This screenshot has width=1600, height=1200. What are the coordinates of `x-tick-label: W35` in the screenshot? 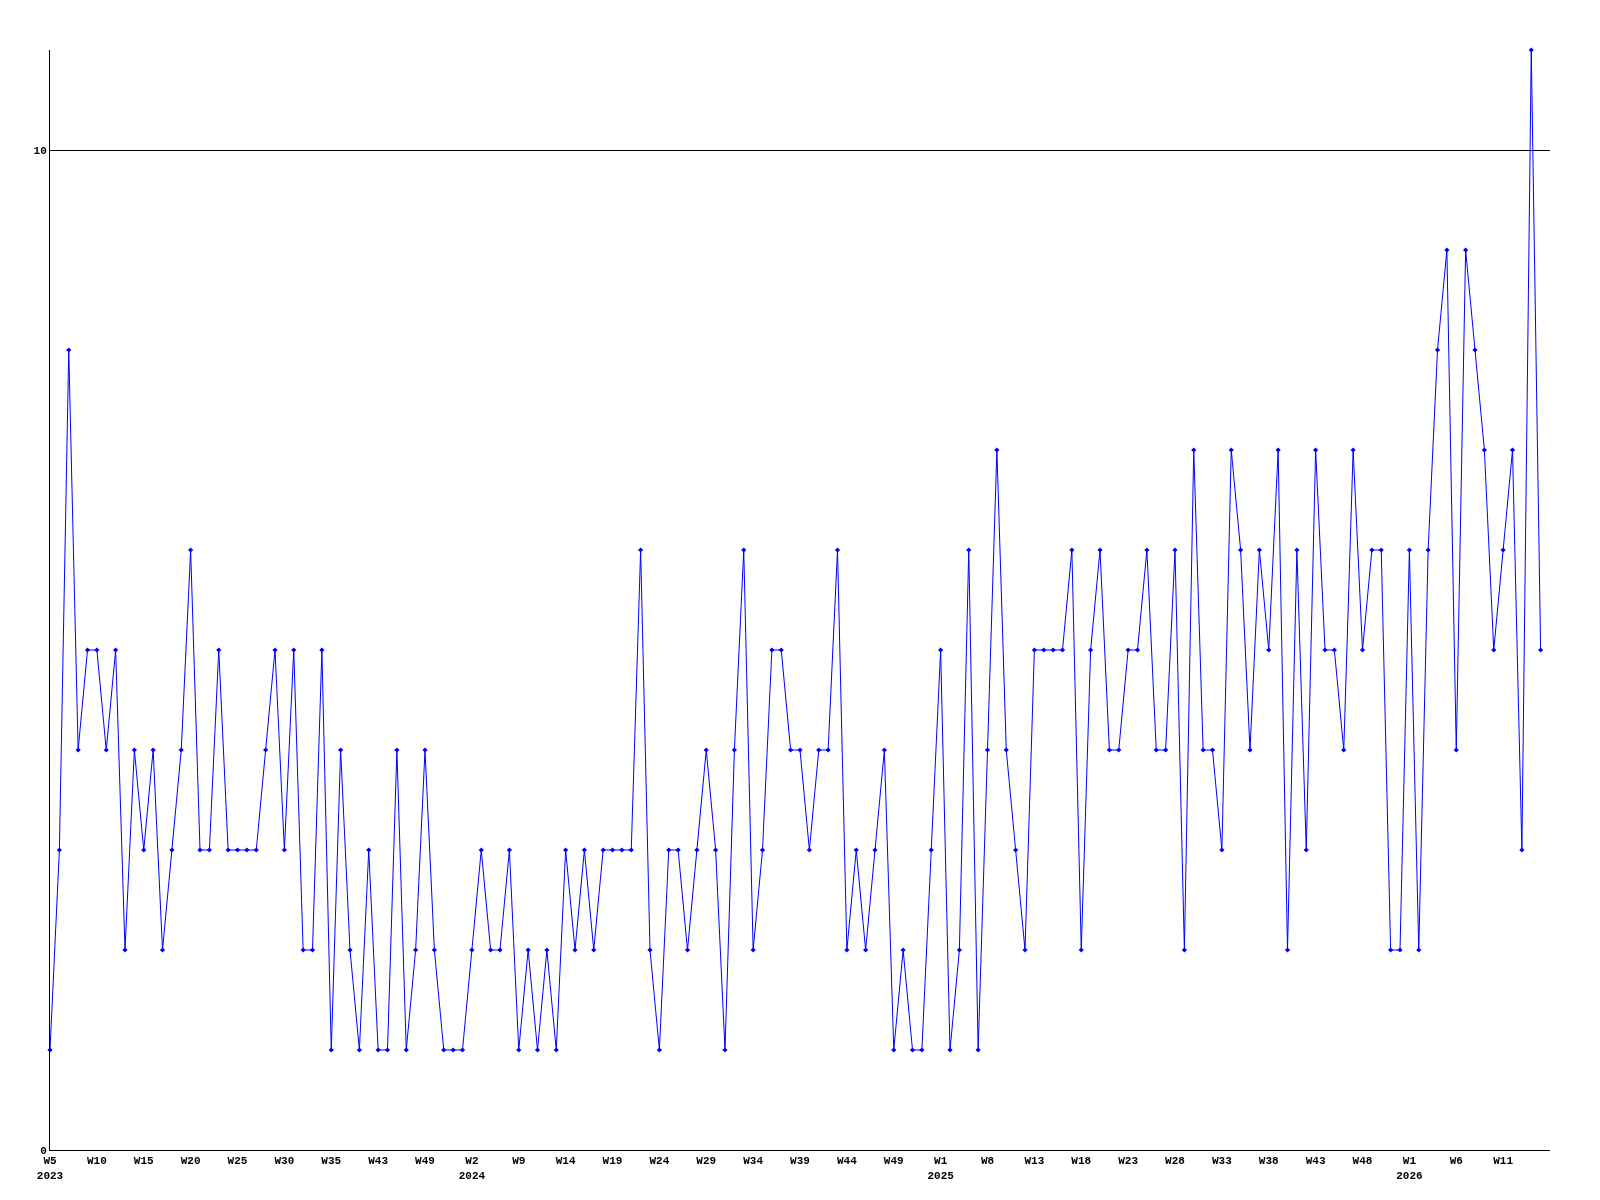 It's located at (331, 1161).